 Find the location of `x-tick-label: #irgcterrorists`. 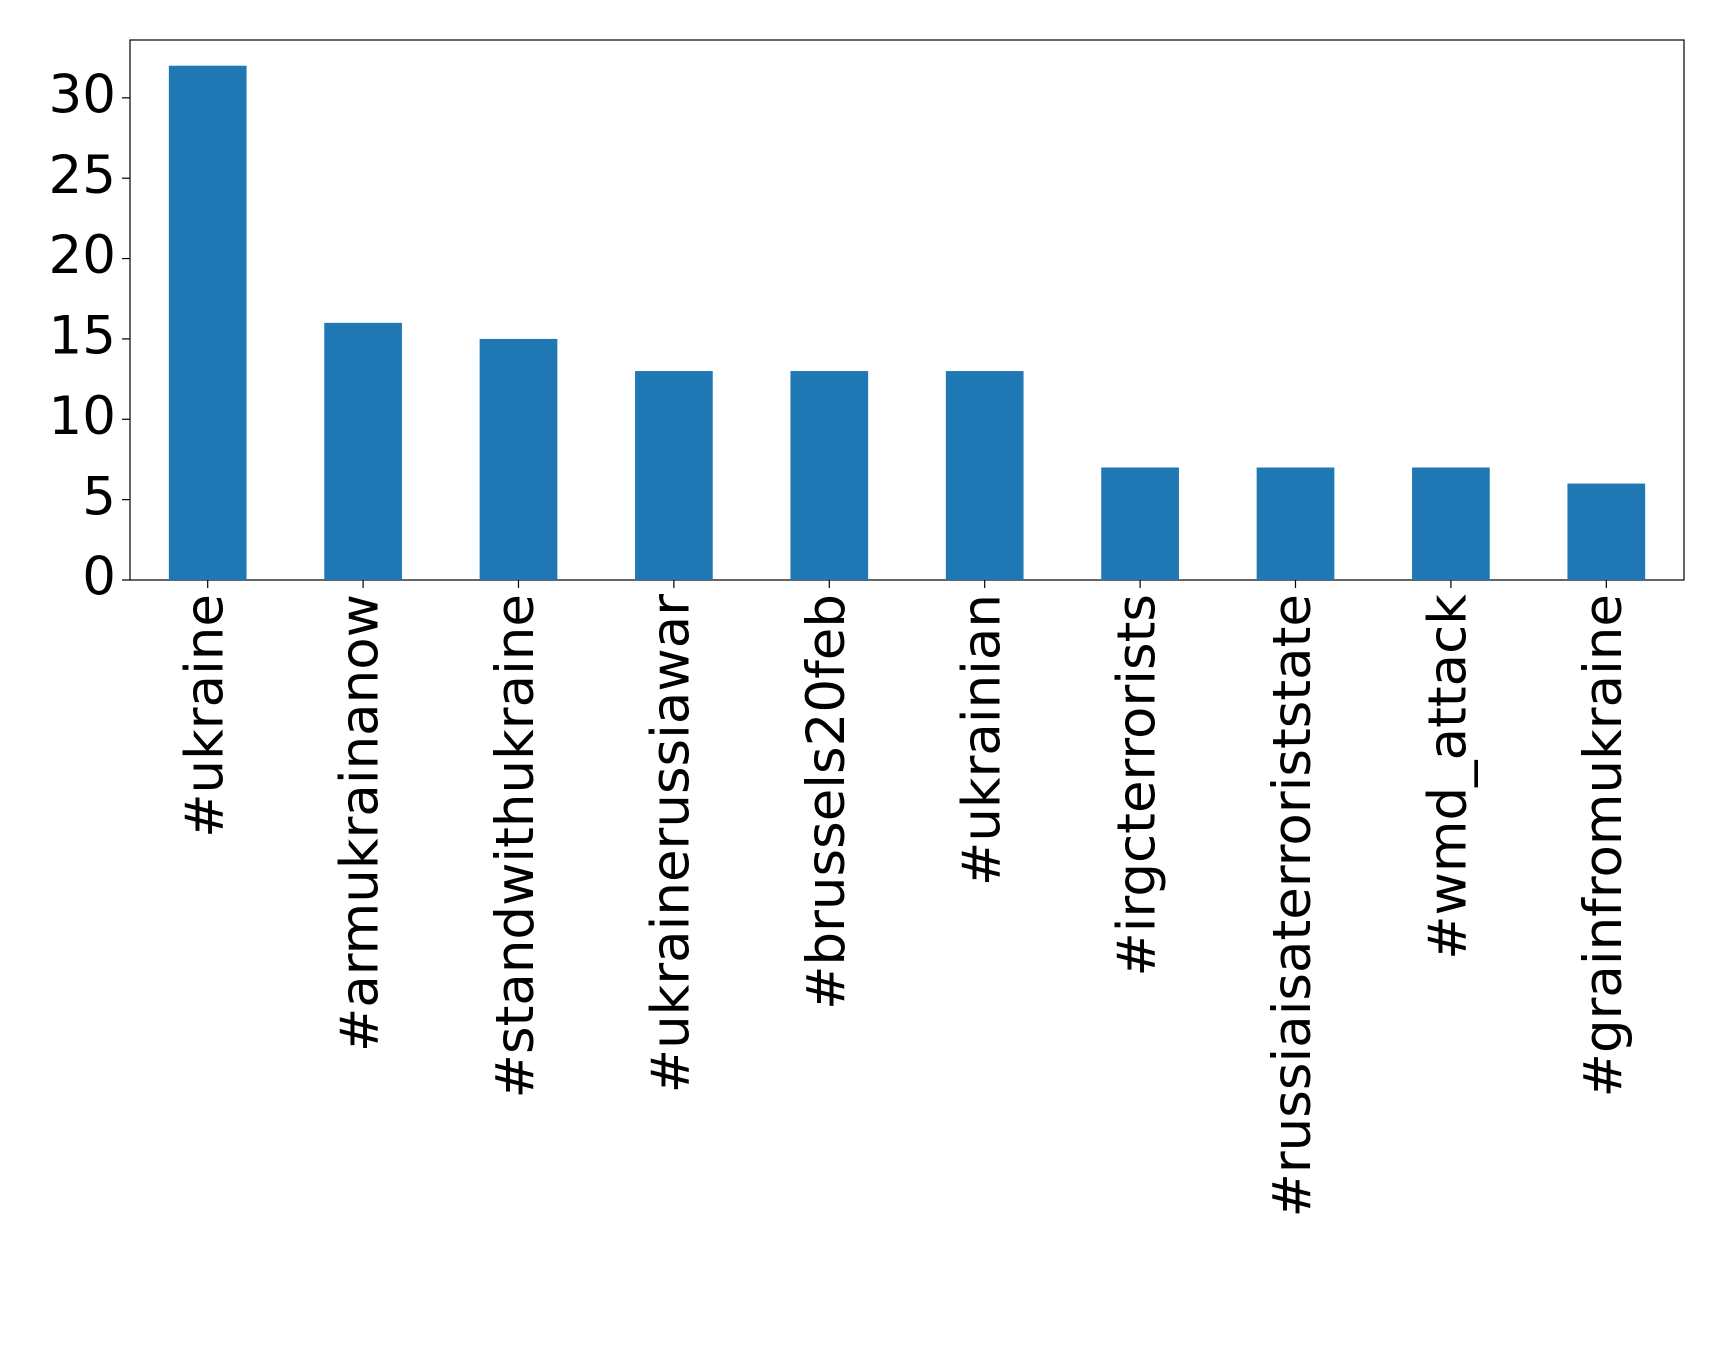

x-tick-label: #irgcterrorists is located at coordinates (1137, 785).